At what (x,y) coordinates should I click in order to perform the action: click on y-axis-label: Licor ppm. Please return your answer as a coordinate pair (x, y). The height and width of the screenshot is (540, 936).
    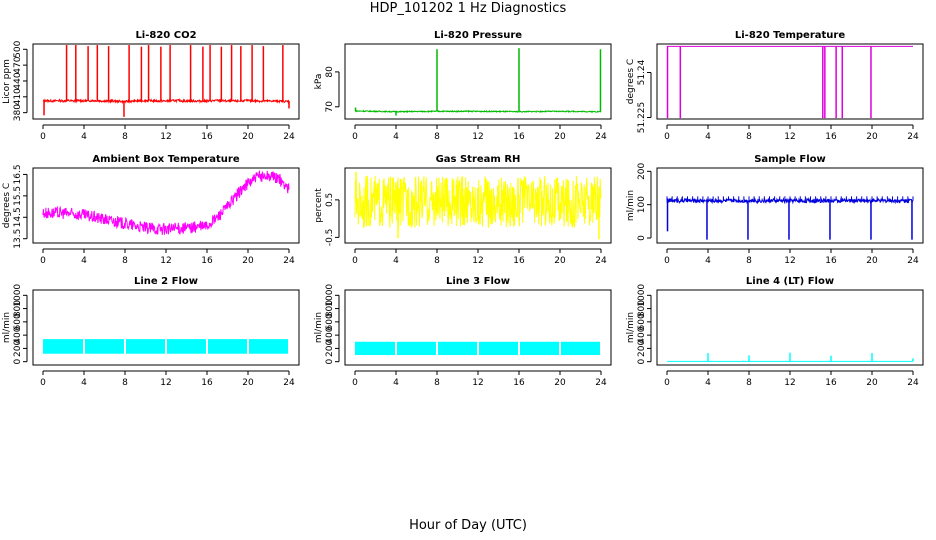
    Looking at the image, I should click on (7, 81).